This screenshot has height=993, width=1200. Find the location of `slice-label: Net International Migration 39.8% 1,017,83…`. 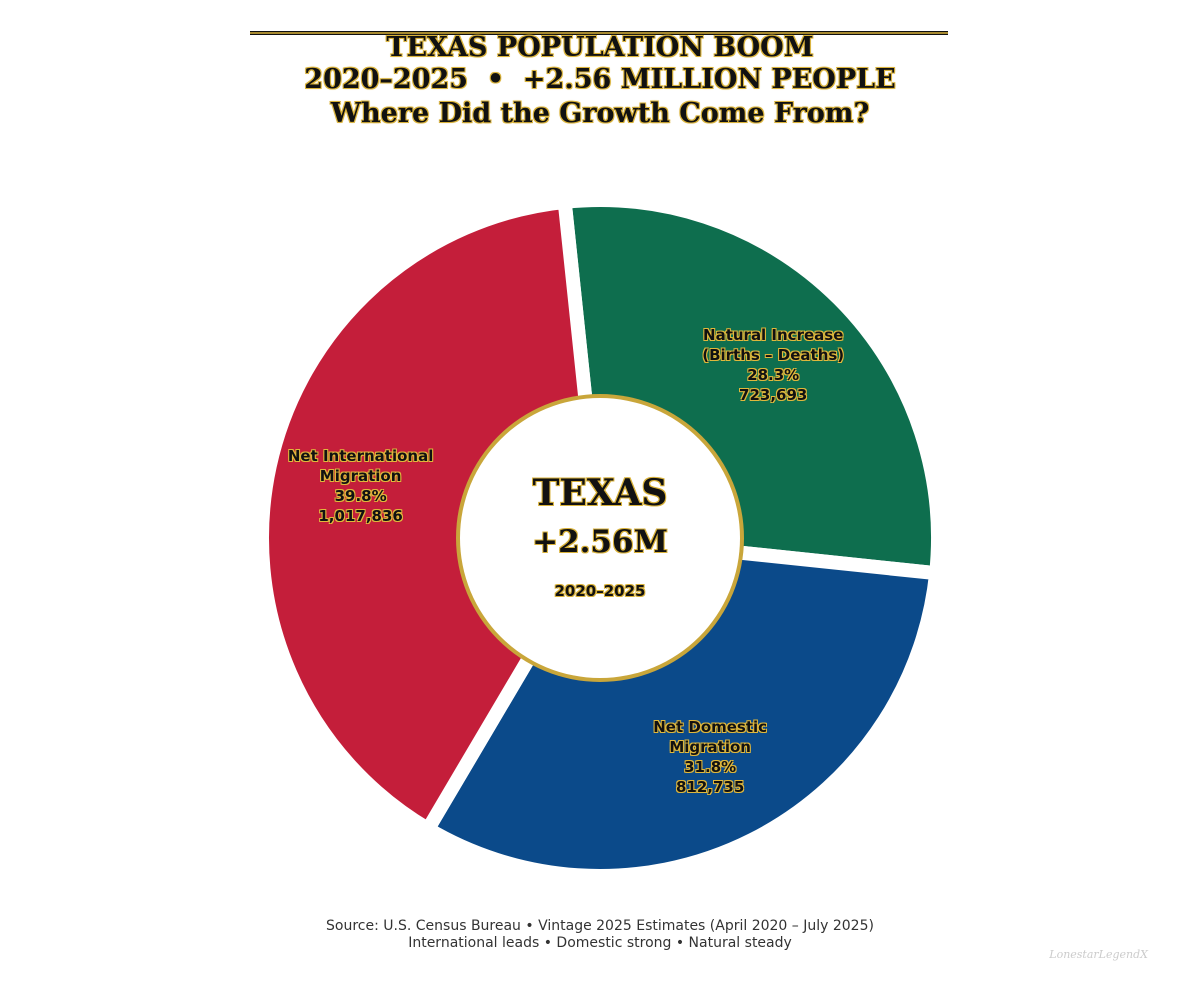

slice-label: Net International Migration 39.8% 1,017,83… is located at coordinates (361, 486).